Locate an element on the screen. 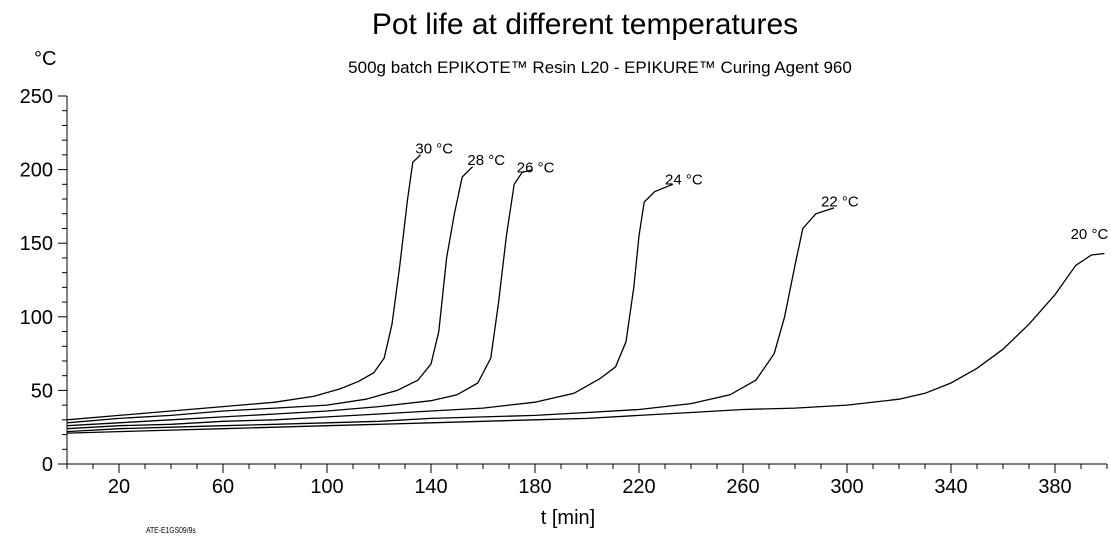 This screenshot has height=540, width=1111. curve-labels: 30 °C 28 °C 26 °C 24 °C 22 °C 20 °C is located at coordinates (761, 191).